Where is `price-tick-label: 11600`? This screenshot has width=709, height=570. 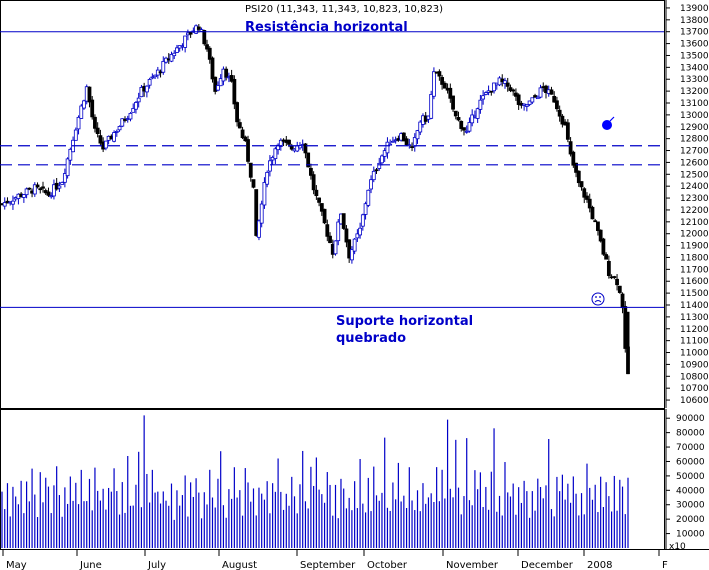
price-tick-label: 11600 is located at coordinates (694, 282).